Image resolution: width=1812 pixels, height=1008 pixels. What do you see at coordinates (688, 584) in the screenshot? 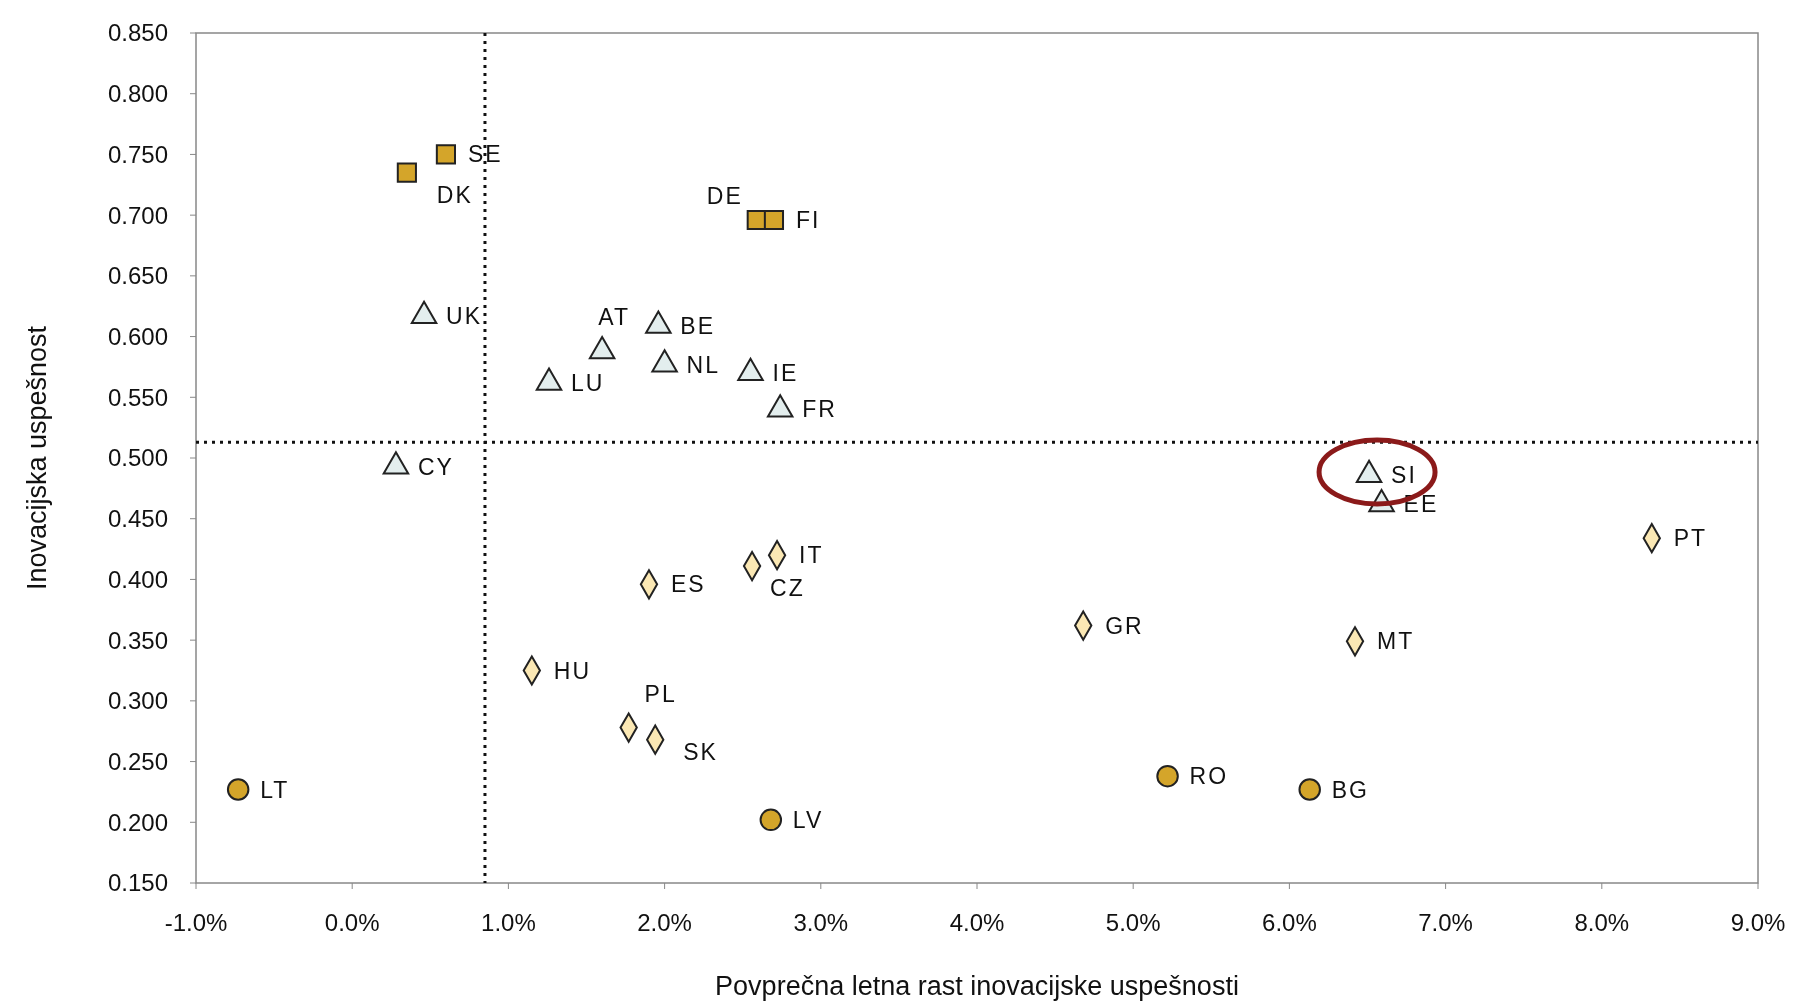
I see `annotation: ES` at bounding box center [688, 584].